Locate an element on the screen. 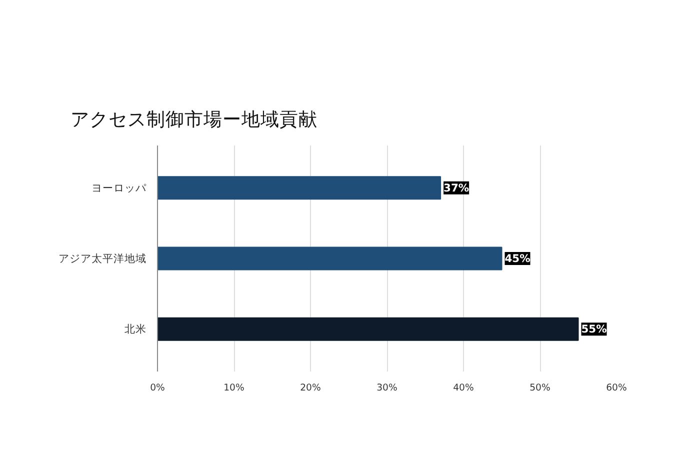  x-tick-label: 0% is located at coordinates (158, 388).